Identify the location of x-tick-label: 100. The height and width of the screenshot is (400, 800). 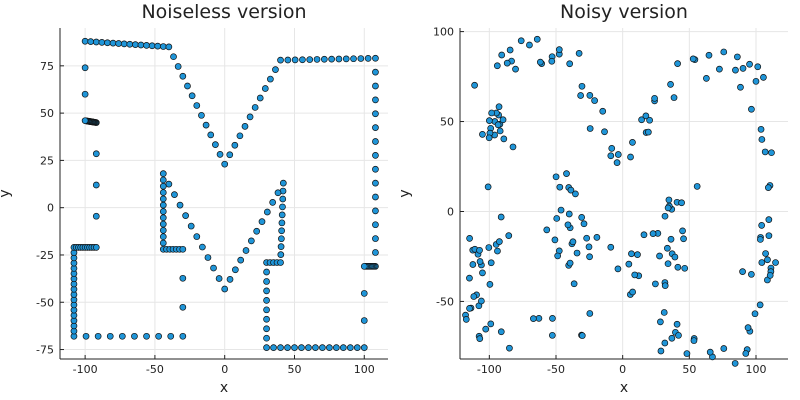
(756, 369).